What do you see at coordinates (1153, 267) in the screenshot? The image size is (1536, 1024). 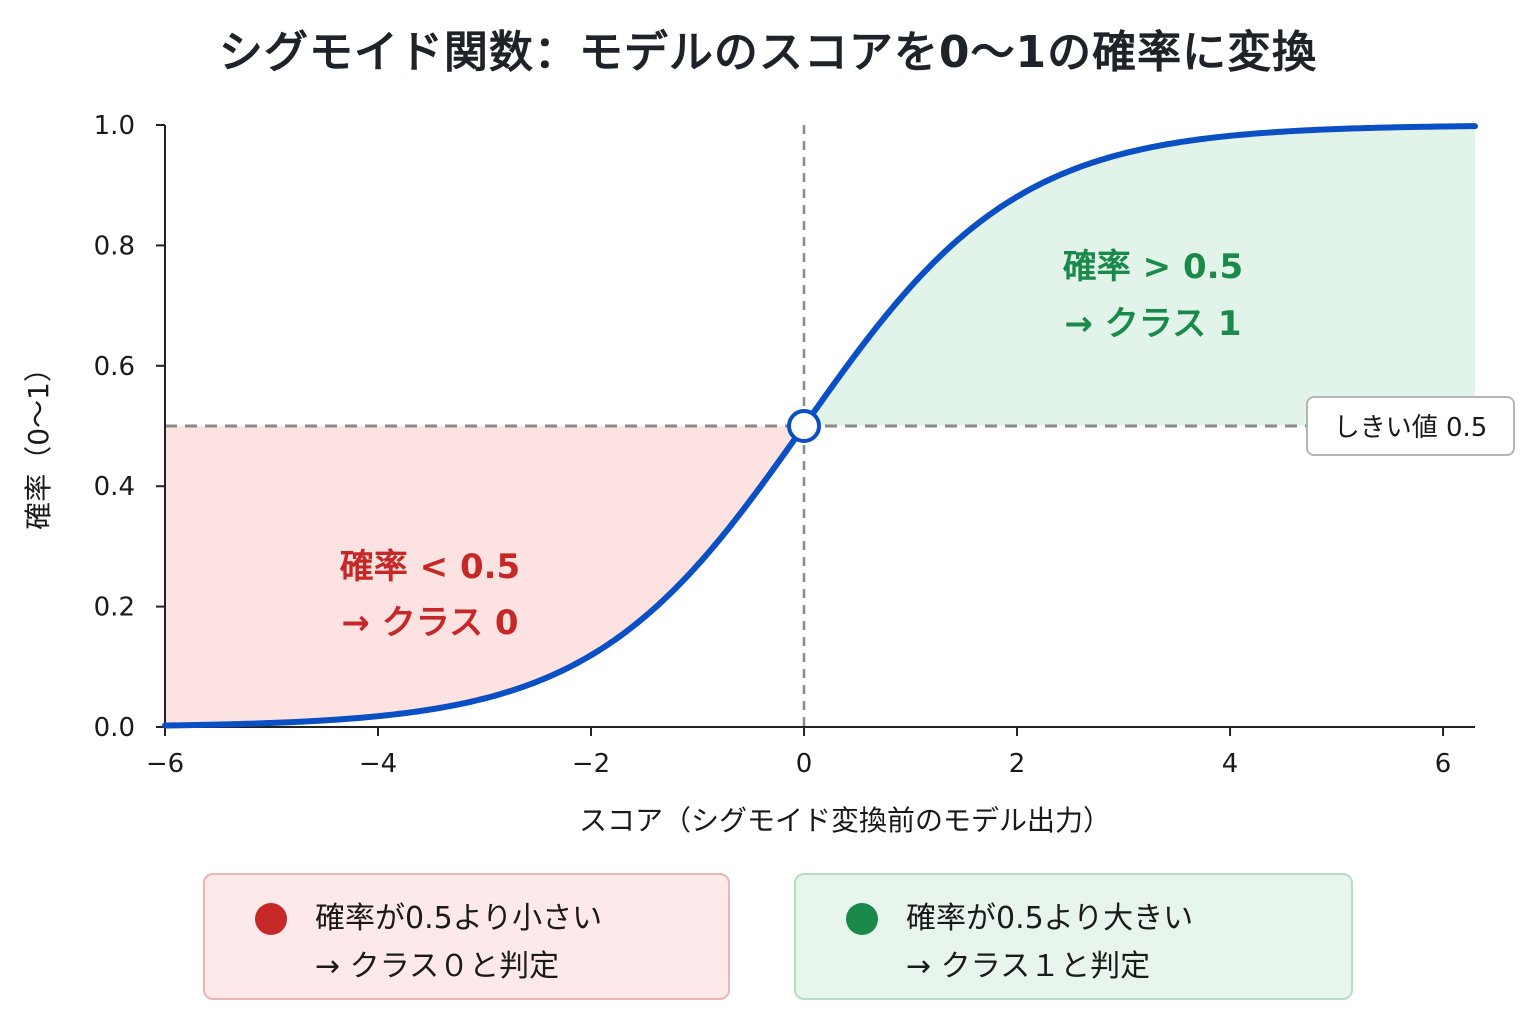 I see `region-class-1-label-line1: 確率 > 0.5` at bounding box center [1153, 267].